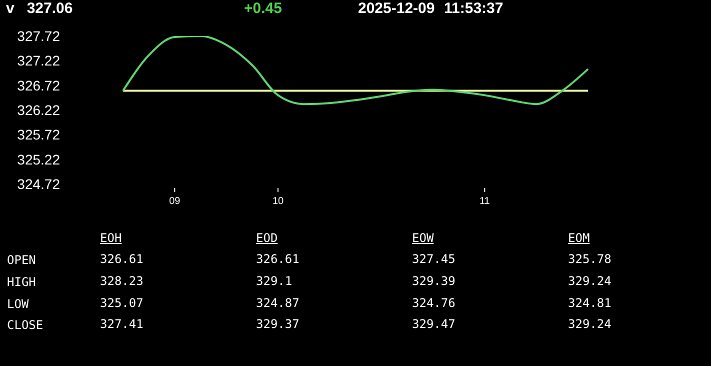 The width and height of the screenshot is (711, 366). What do you see at coordinates (38, 85) in the screenshot?
I see `y-tick-label: 326.72` at bounding box center [38, 85].